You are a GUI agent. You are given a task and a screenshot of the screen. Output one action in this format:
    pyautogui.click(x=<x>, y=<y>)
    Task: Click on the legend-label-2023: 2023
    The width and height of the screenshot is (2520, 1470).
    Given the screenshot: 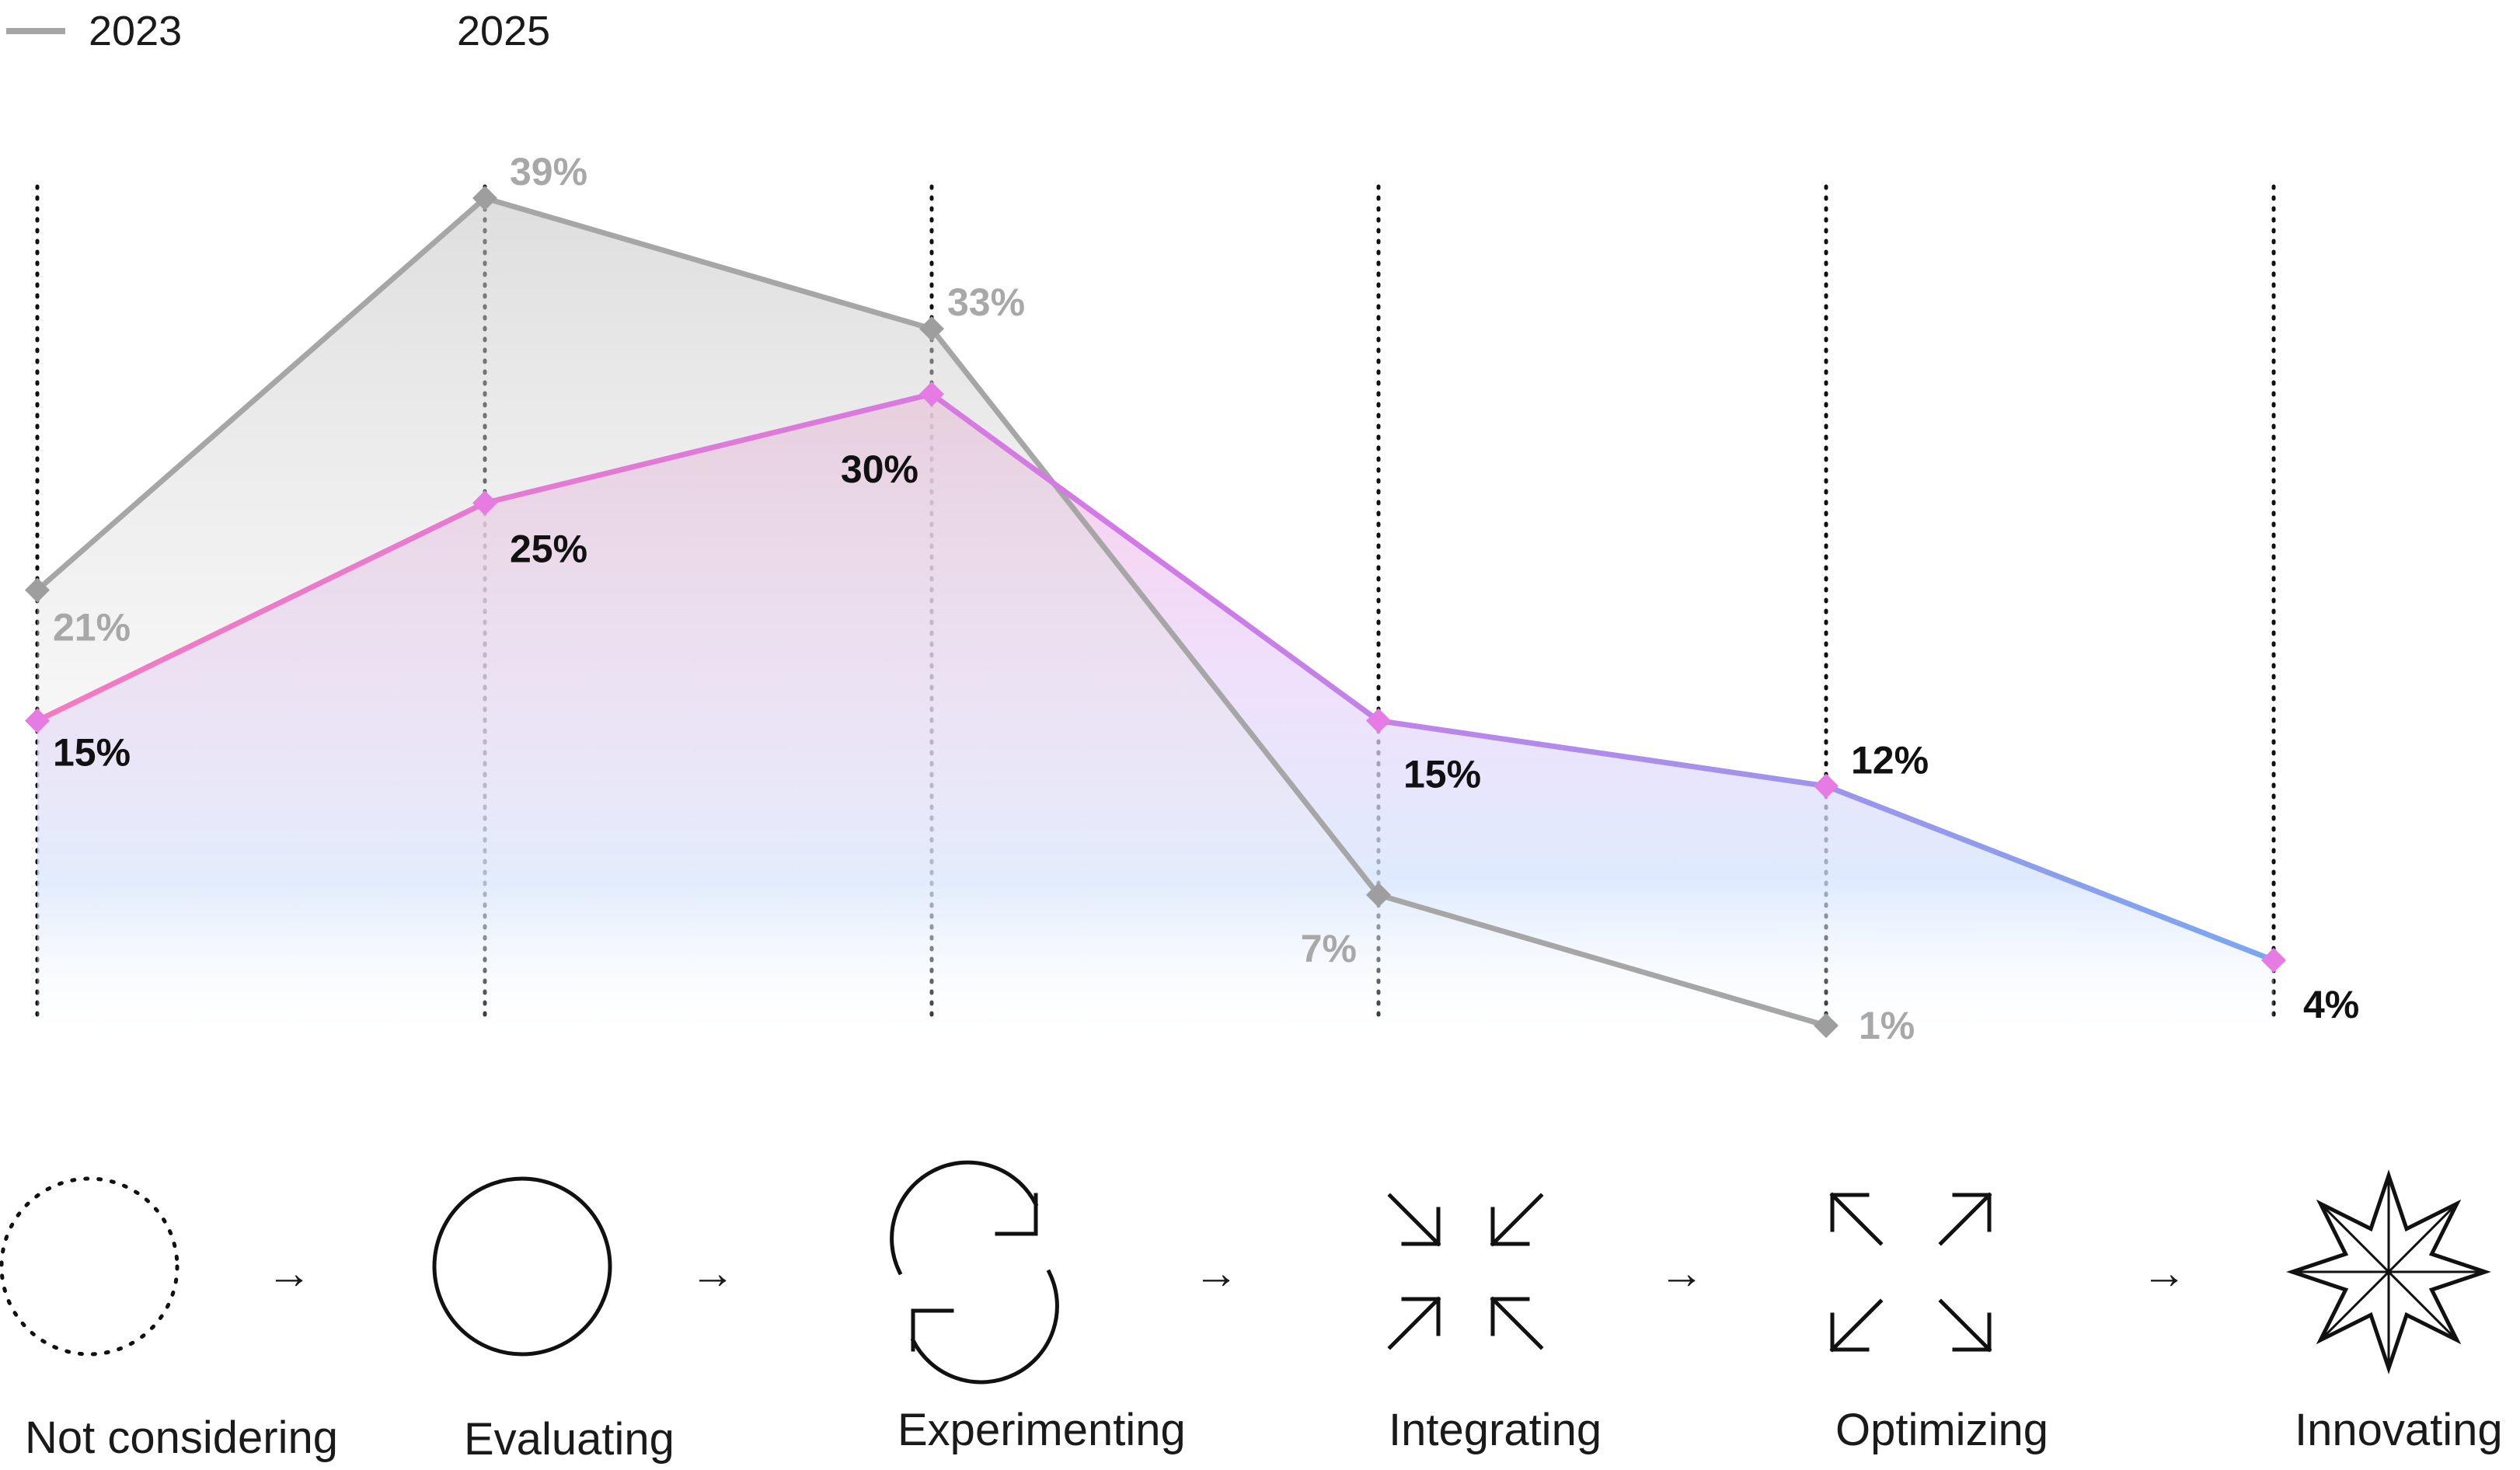 What is the action you would take?
    pyautogui.click(x=136, y=31)
    